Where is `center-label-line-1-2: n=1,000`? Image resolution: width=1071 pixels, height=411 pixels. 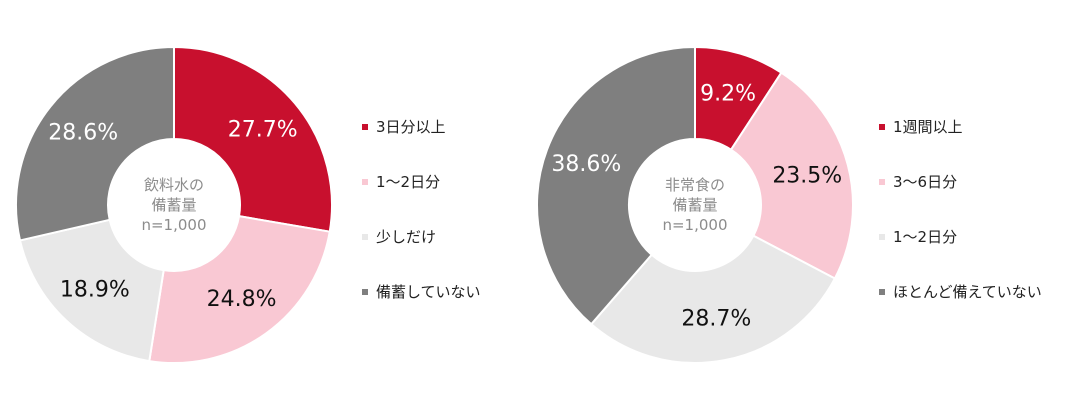 center-label-line-1-2: n=1,000 is located at coordinates (694, 225).